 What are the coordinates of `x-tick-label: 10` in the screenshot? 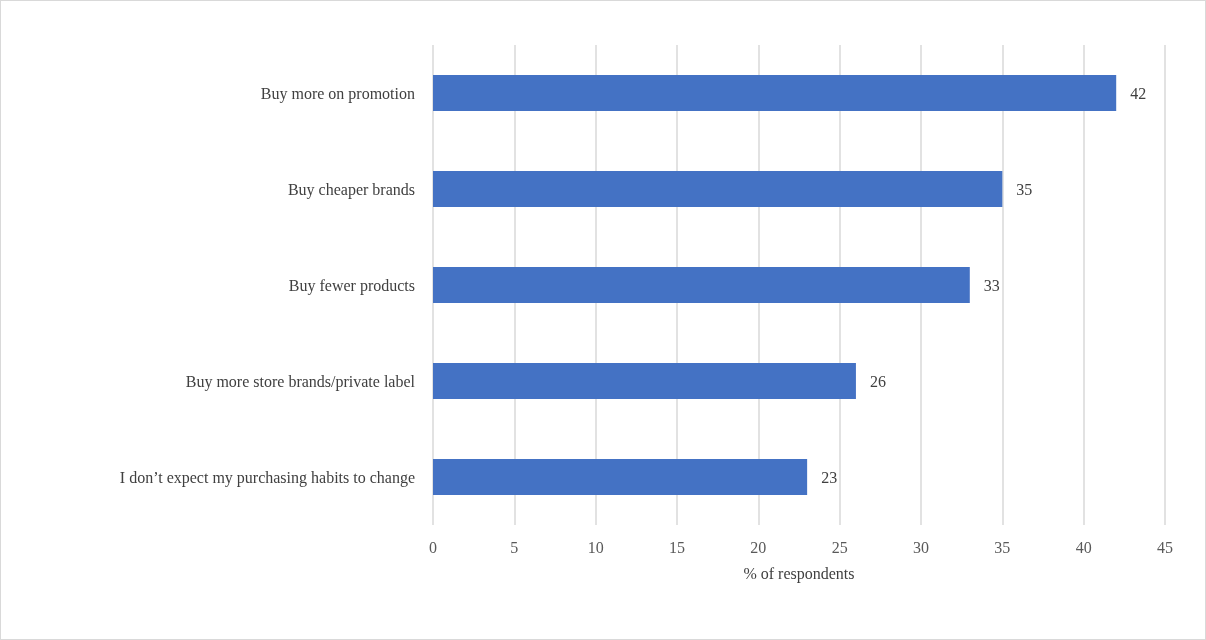 It's located at (595, 547).